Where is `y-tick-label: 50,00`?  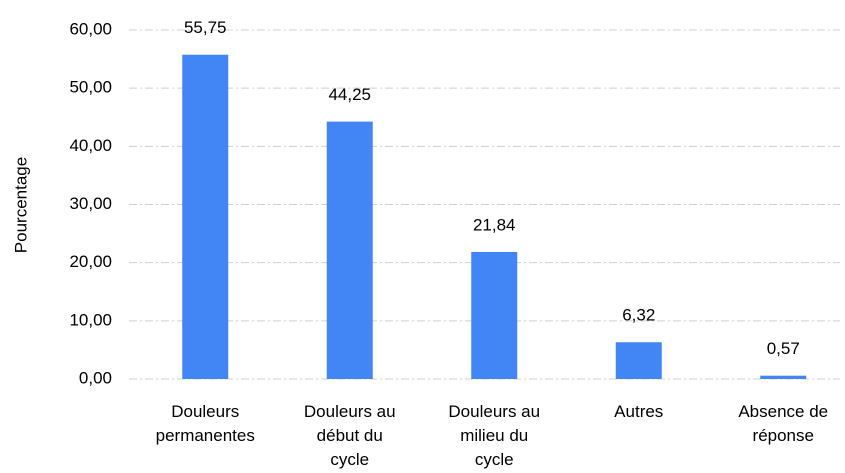
y-tick-label: 50,00 is located at coordinates (90, 87).